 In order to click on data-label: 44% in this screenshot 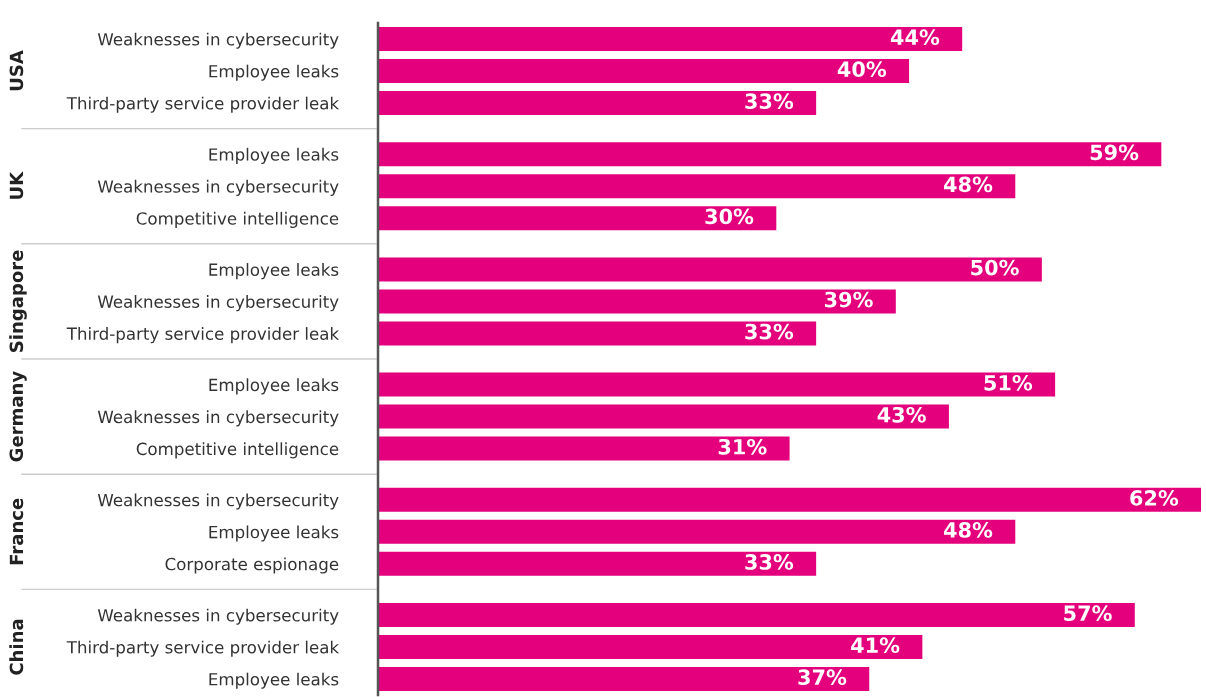, I will do `click(915, 37)`.